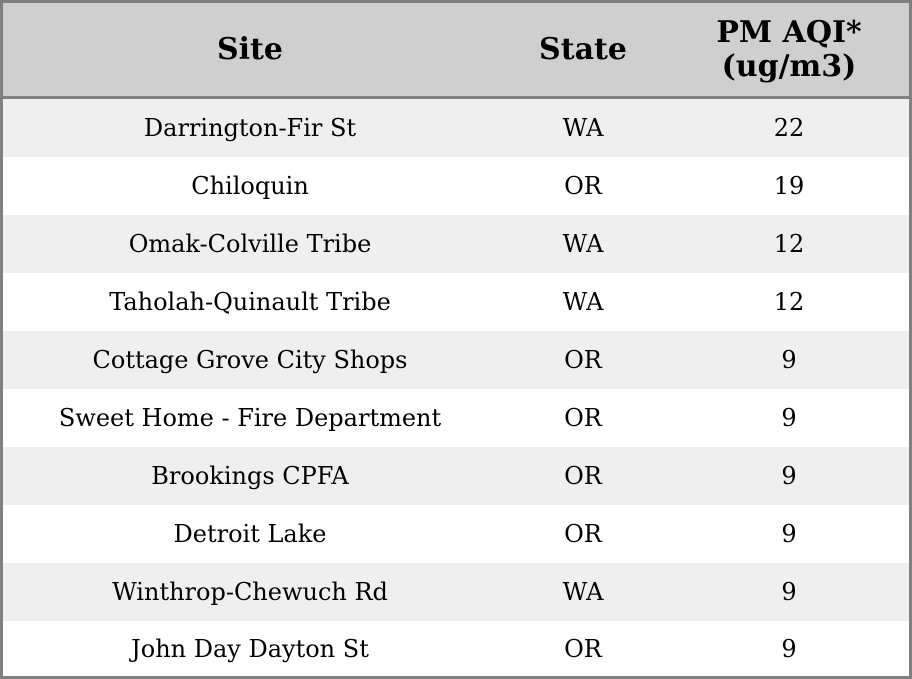 This screenshot has height=679, width=912. Describe the element at coordinates (789, 66) in the screenshot. I see `header-pm-aqi-line2: (ug/m3)` at that location.